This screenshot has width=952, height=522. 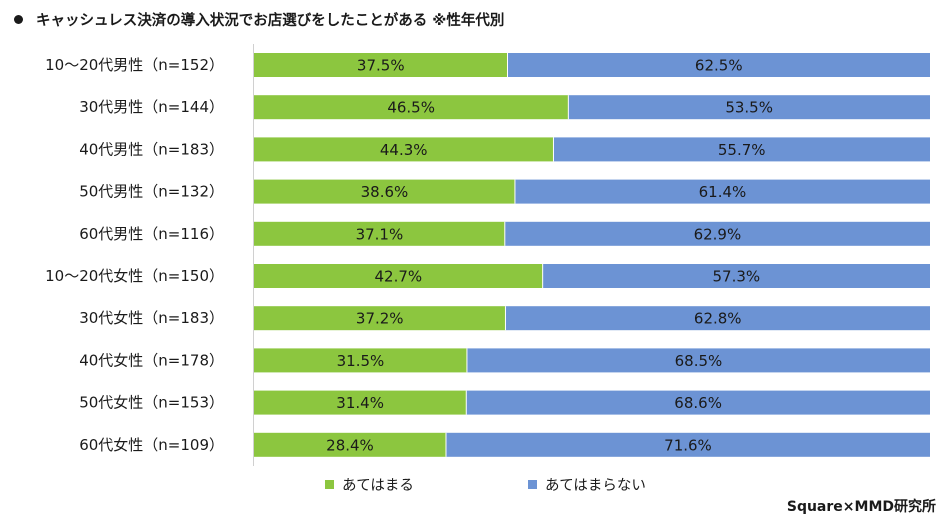 I want to click on chart-title-text: キャッシュレス決済の導入状況でお店選びをしたことがある ※性年代別, so click(x=270, y=21).